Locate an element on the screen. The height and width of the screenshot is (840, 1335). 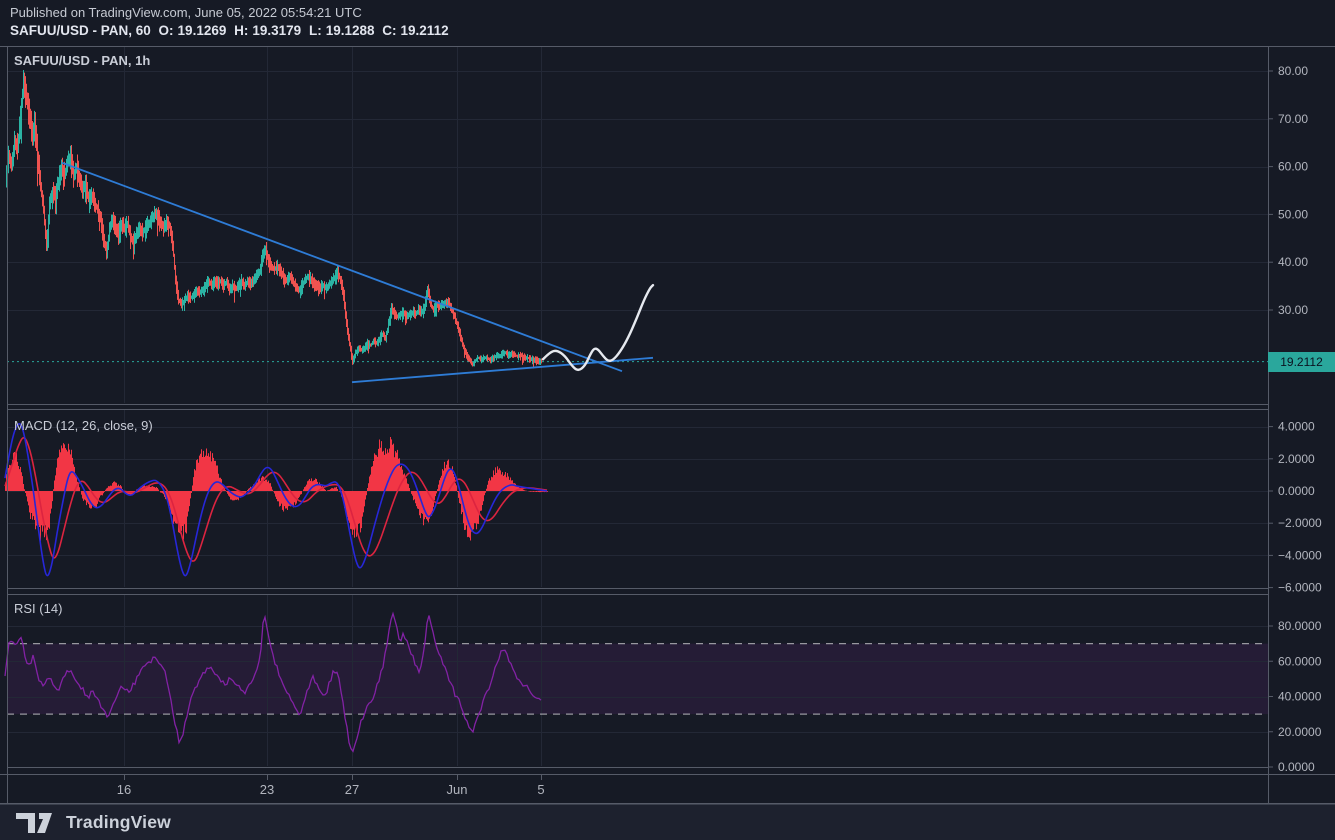
main-pane-title: SAFUU/USD - PAN, 1h is located at coordinates (82, 60).